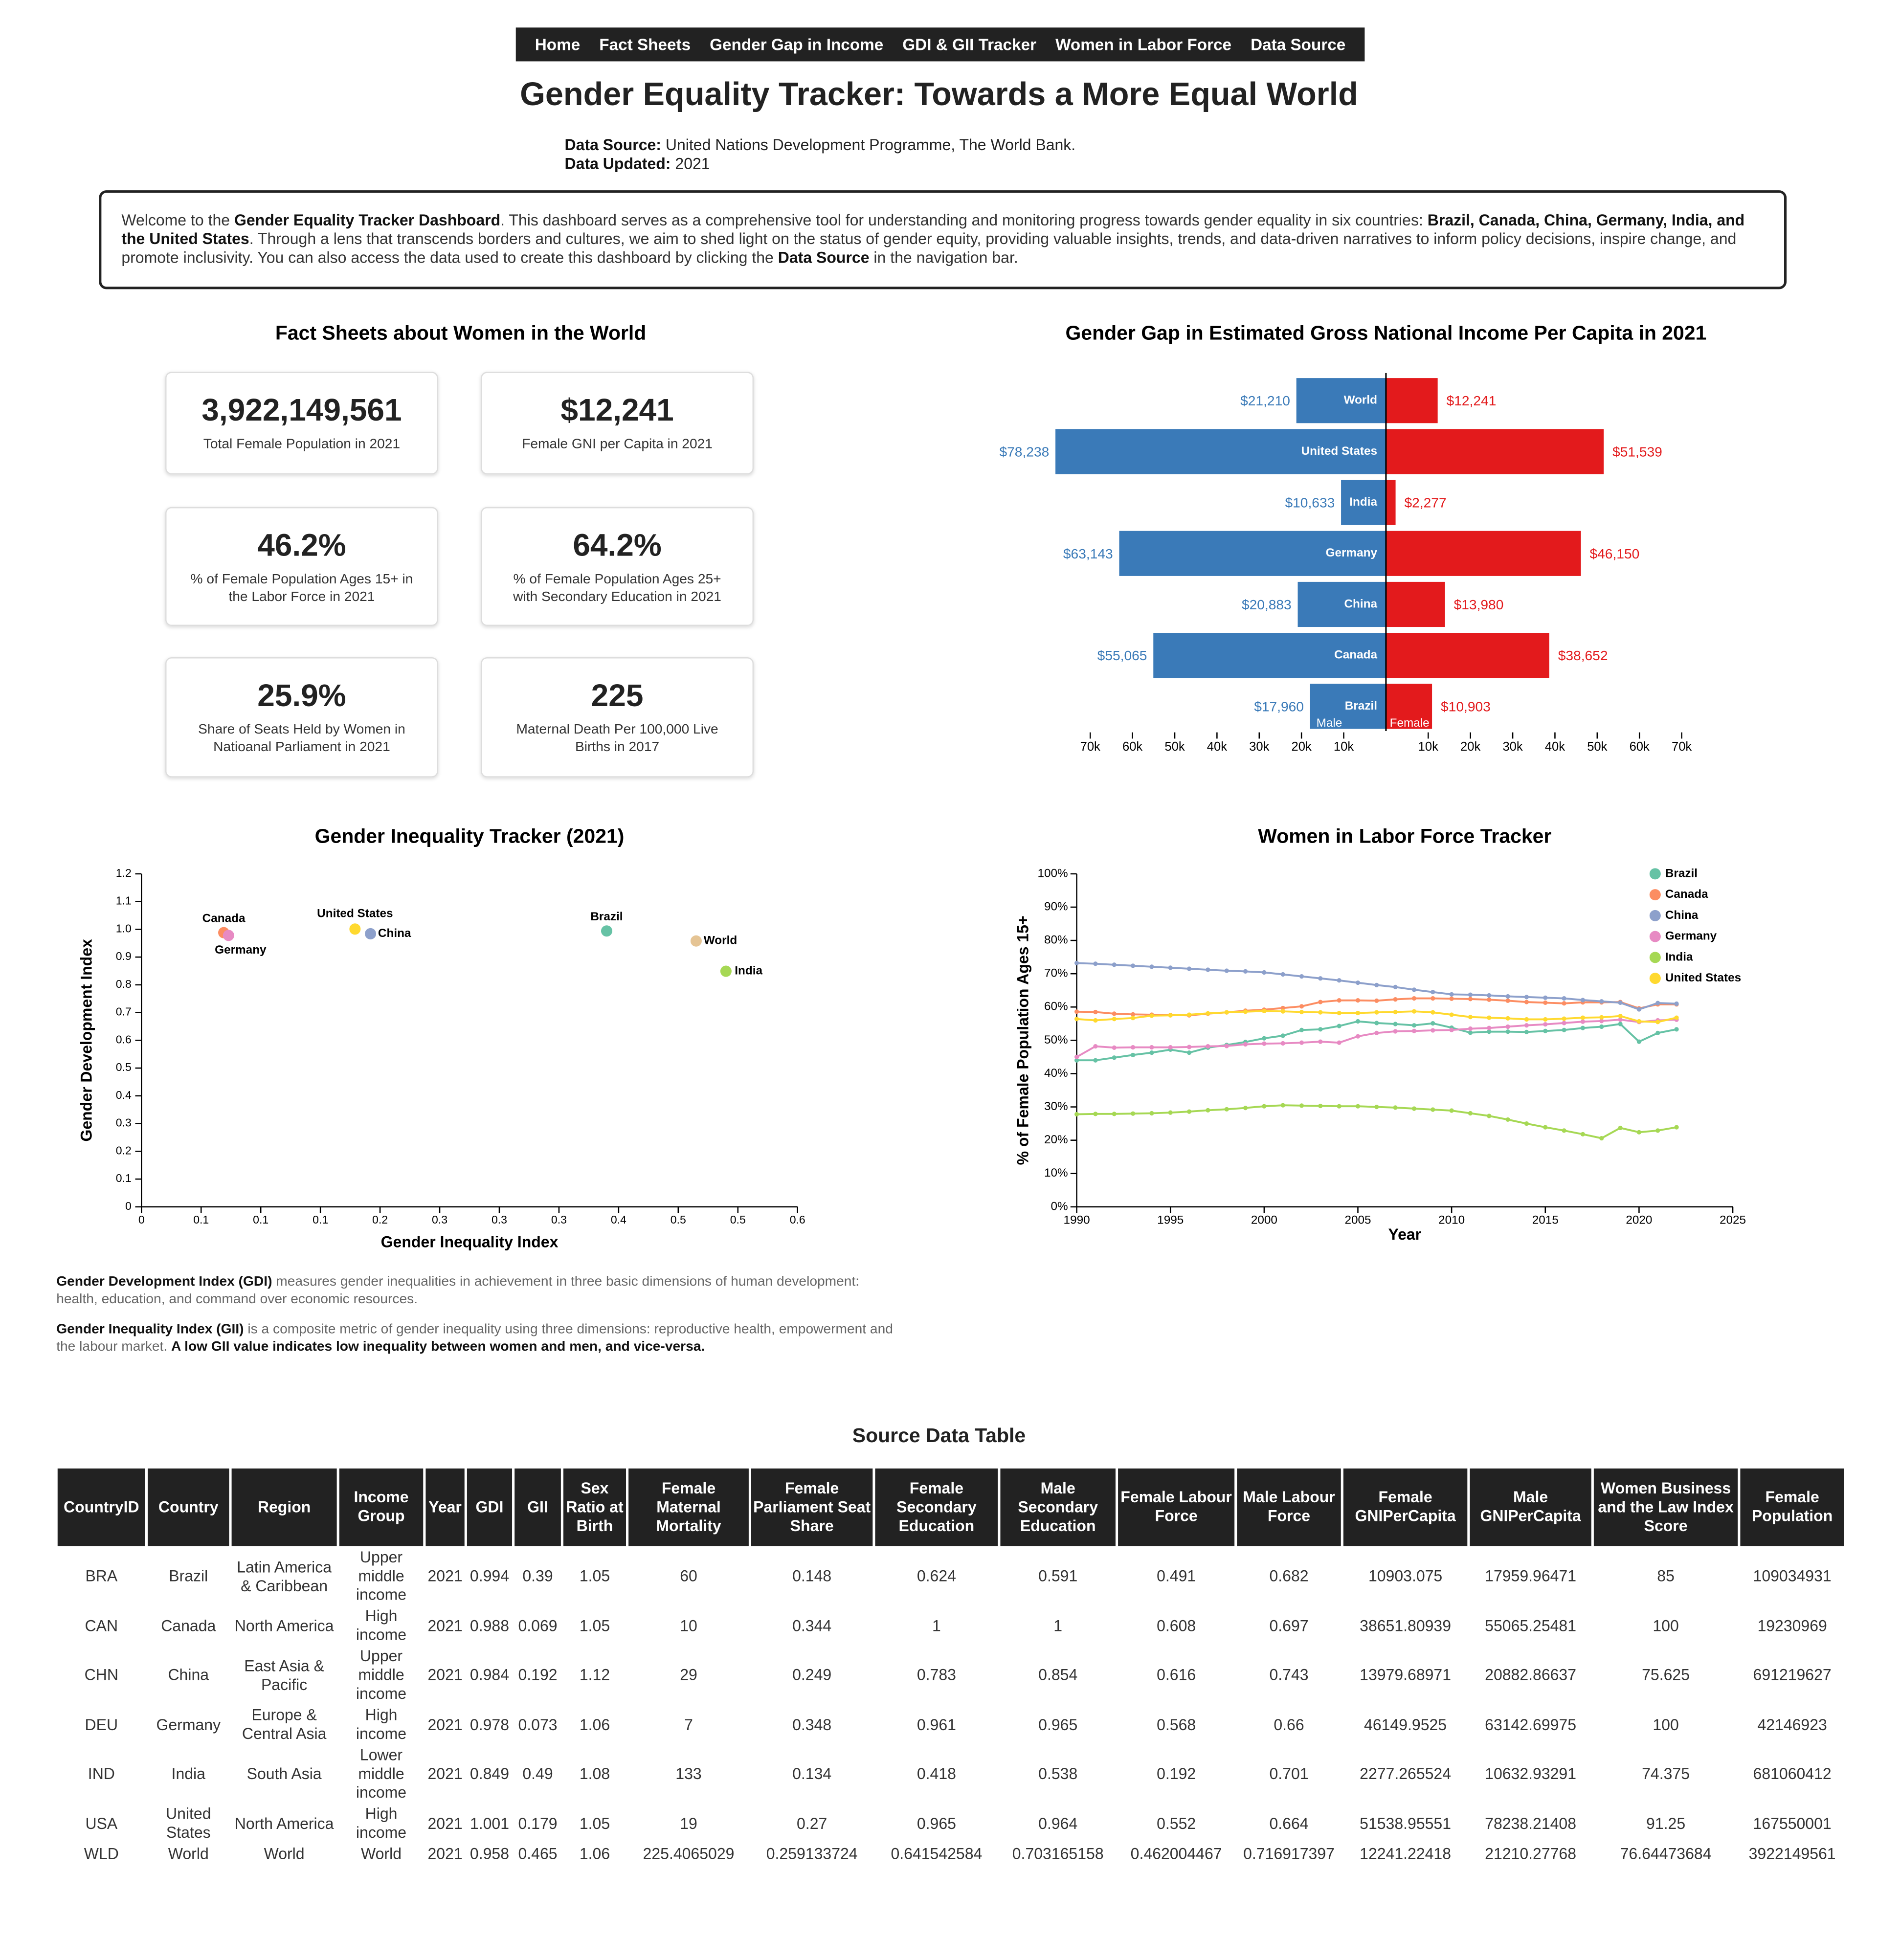 The width and height of the screenshot is (1878, 1960). Describe the element at coordinates (1088, 553) in the screenshot. I see `value-label: $63,143` at that location.